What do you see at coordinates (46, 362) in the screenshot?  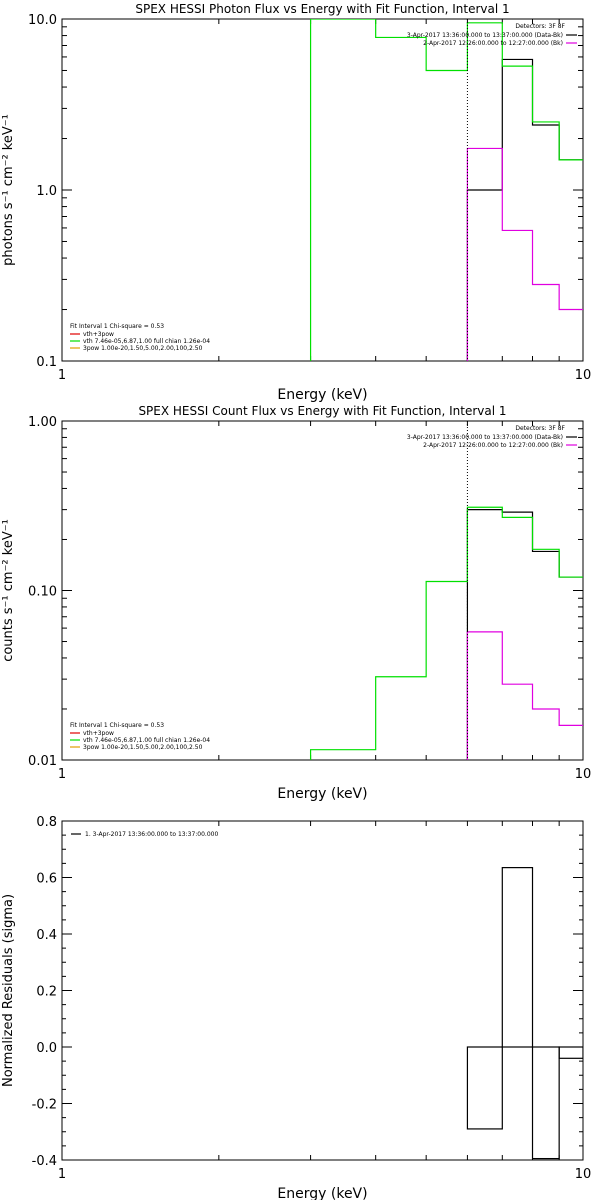 I see `y-tick-label: 0.1` at bounding box center [46, 362].